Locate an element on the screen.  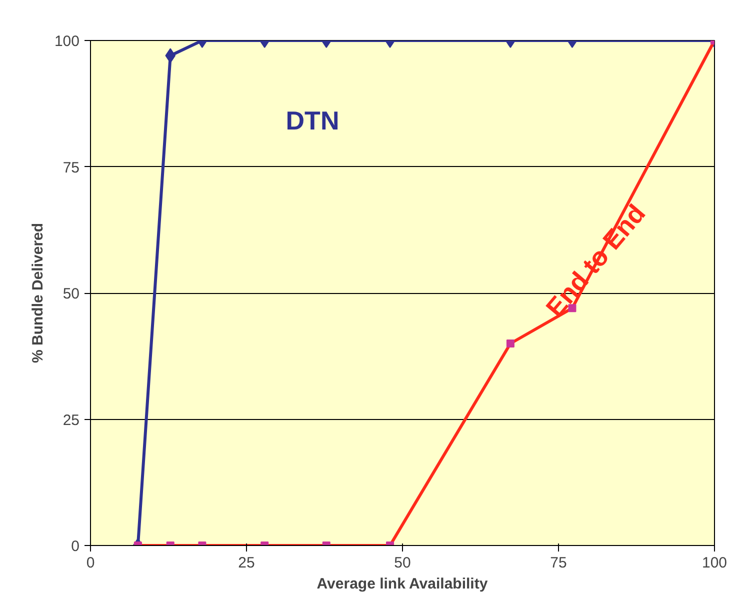
x-tick-label: 75 is located at coordinates (558, 563).